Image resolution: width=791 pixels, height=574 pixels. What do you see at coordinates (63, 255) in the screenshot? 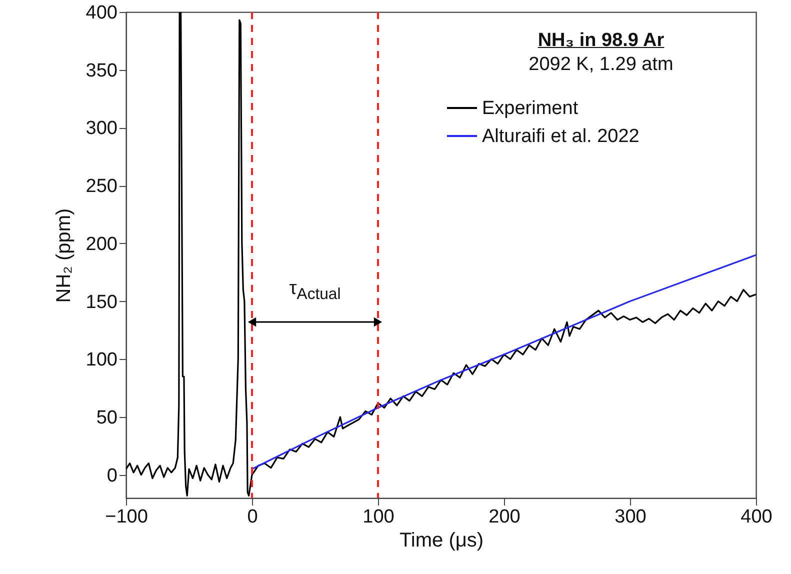
I see `y-axis-title: NH₂ (ppm)` at bounding box center [63, 255].